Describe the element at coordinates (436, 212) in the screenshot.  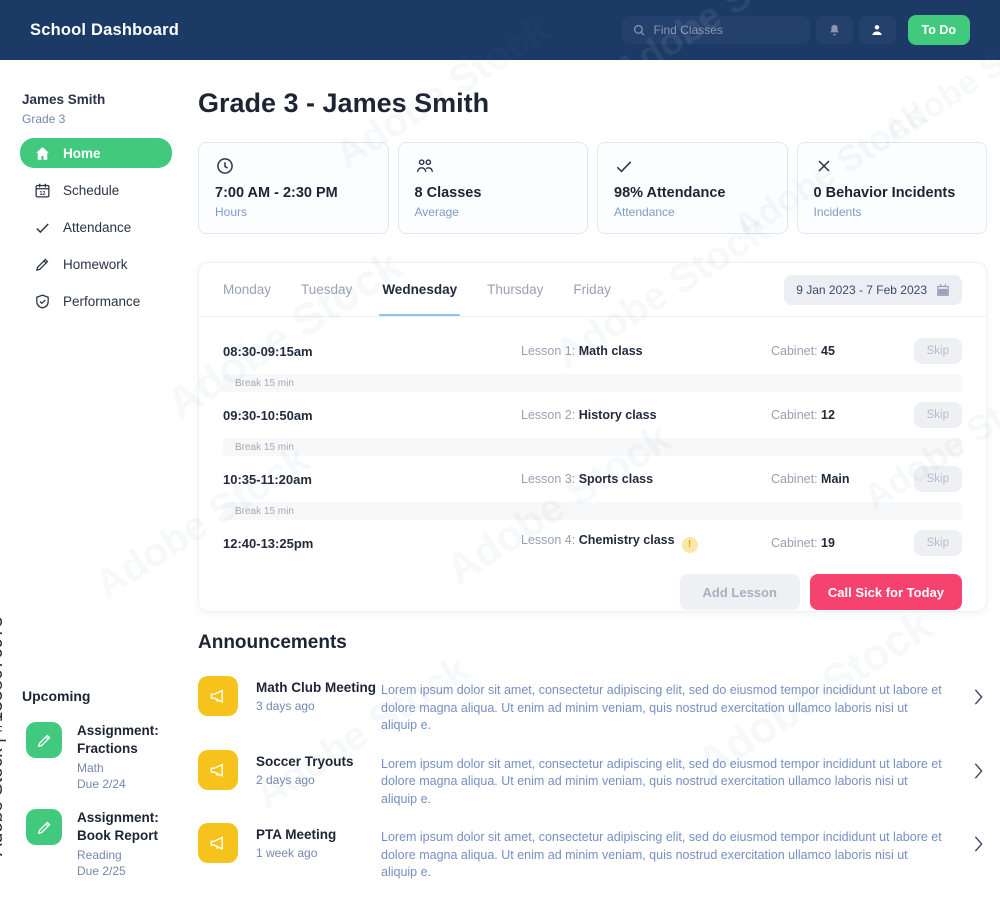
I see `stat-label: Average` at that location.